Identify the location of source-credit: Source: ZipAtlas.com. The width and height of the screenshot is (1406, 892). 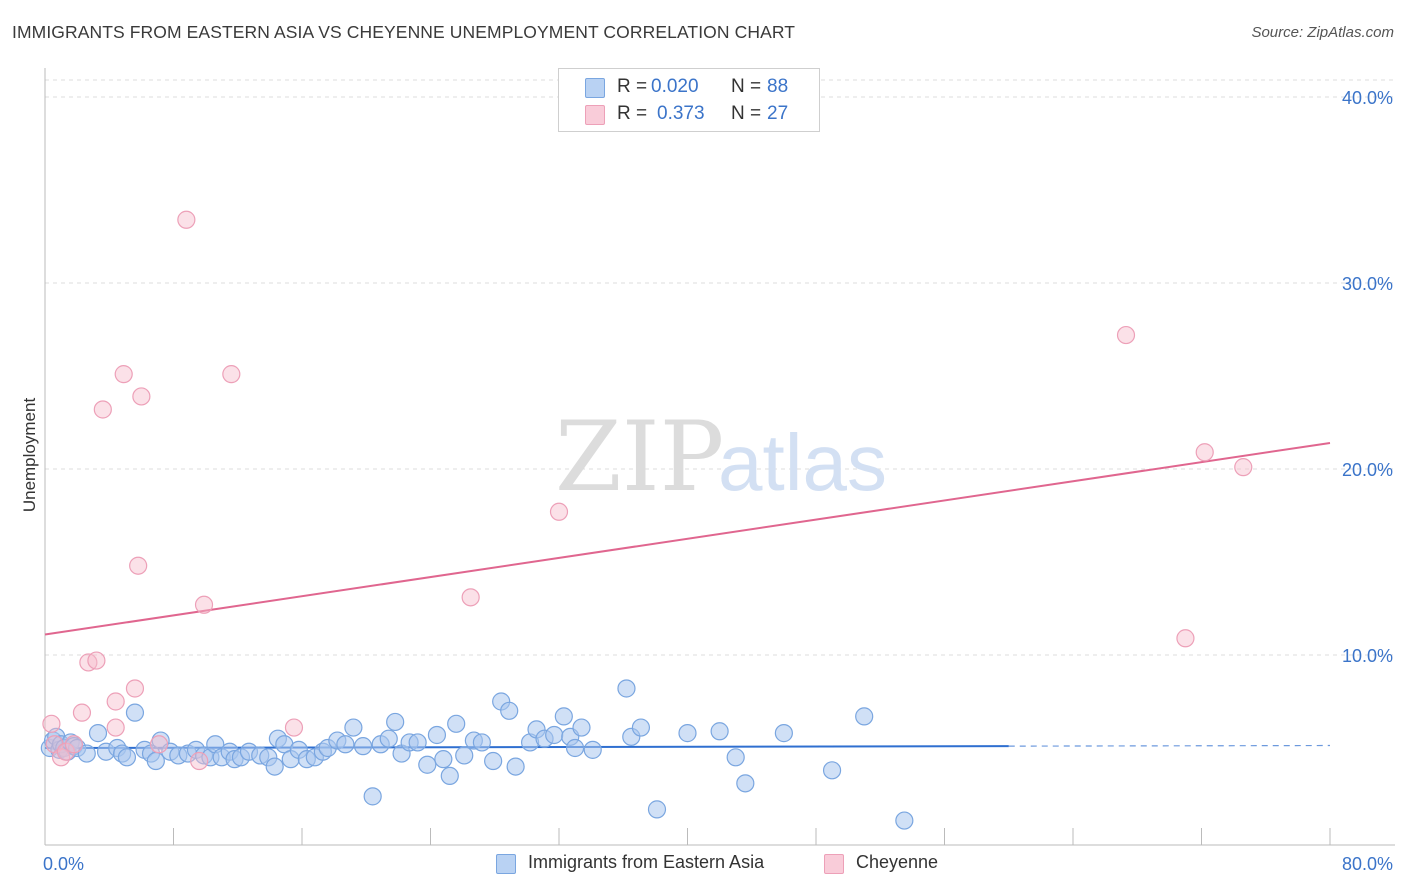
(1322, 32).